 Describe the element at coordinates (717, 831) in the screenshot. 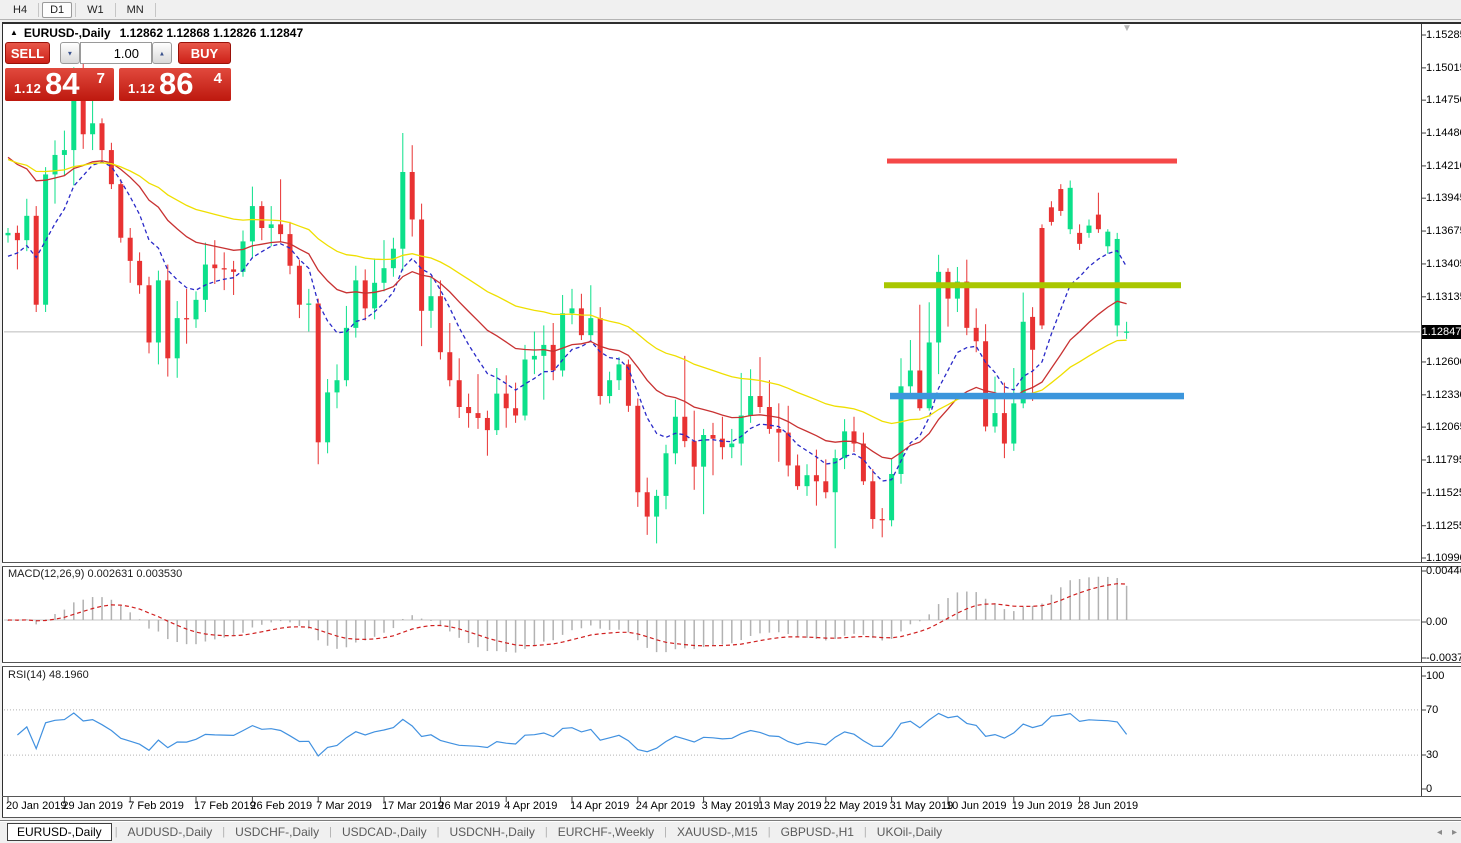

I see `tab-xauusd-m15: XAUUSD-,M15` at that location.